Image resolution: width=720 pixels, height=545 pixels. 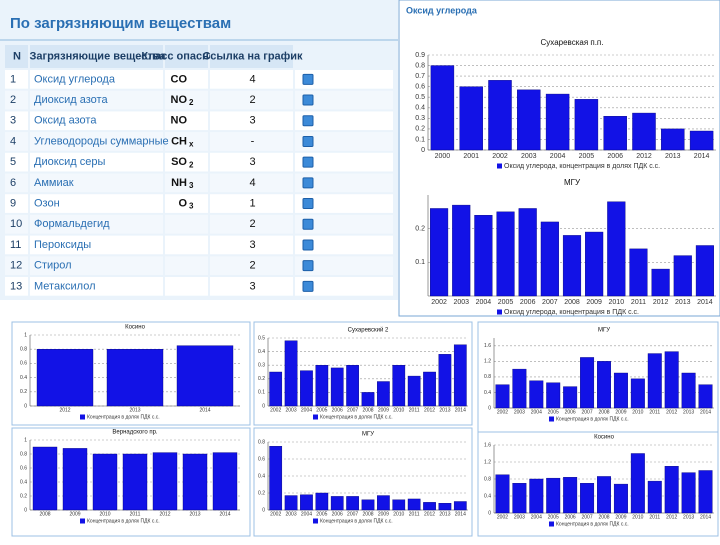 What do you see at coordinates (135, 328) in the screenshot?
I see `chart-title: Косино` at bounding box center [135, 328].